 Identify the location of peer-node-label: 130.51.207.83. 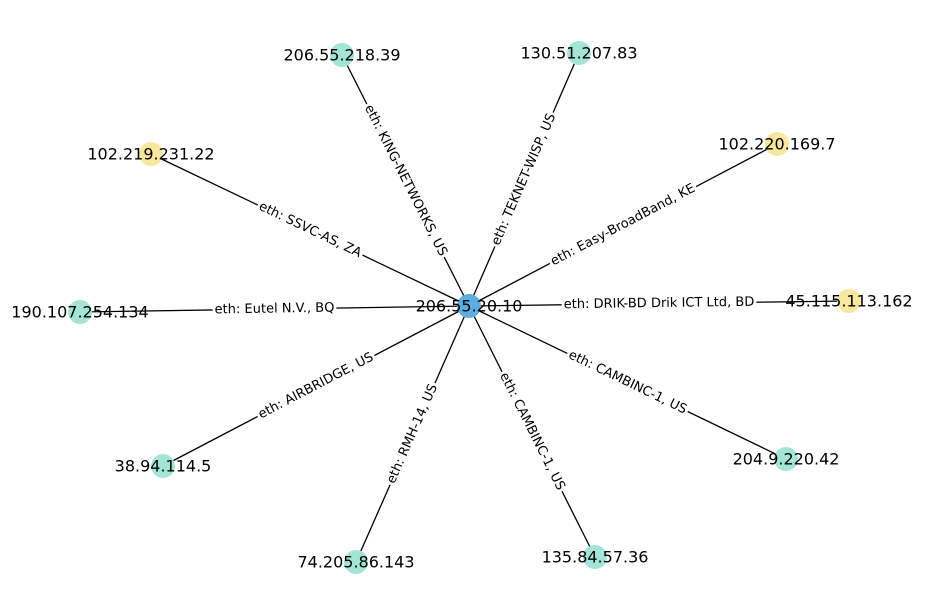
(578, 53).